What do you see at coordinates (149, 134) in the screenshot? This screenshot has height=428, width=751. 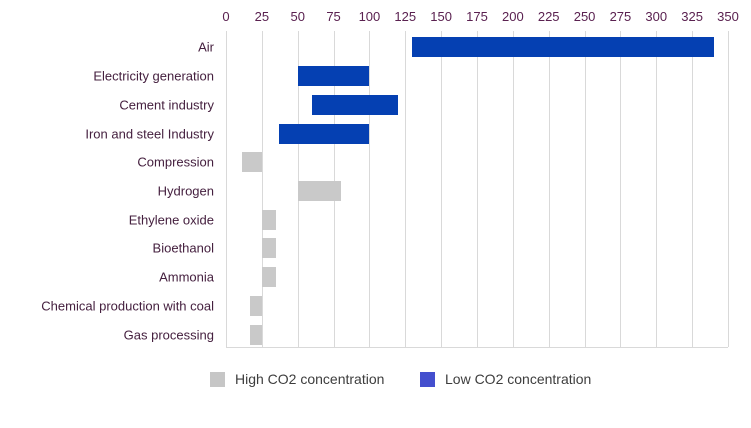 I see `category-label: Iron and steel Industry` at bounding box center [149, 134].